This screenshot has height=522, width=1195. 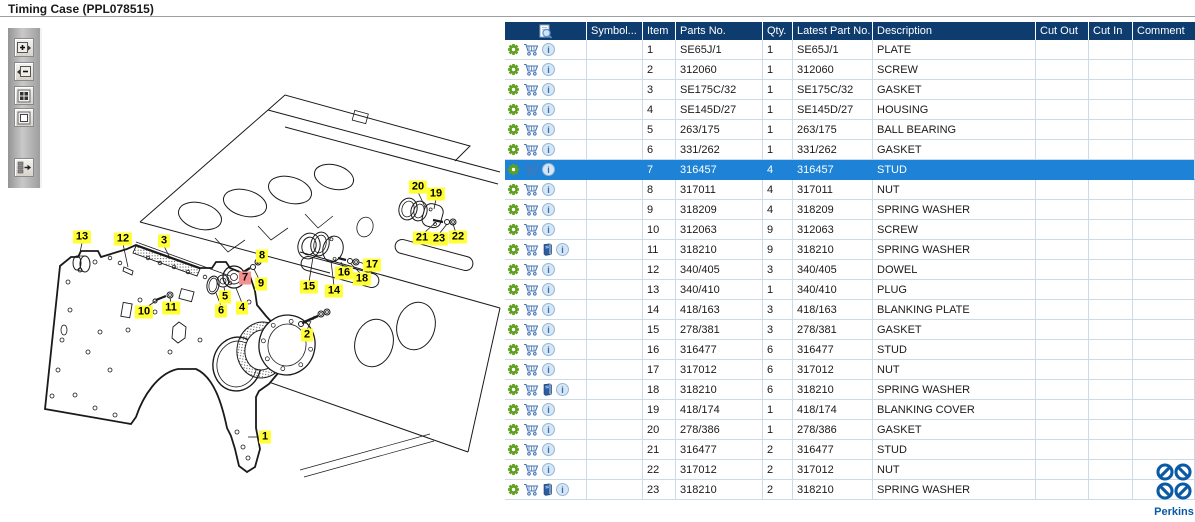 I want to click on zoom-in-button, so click(x=24, y=47).